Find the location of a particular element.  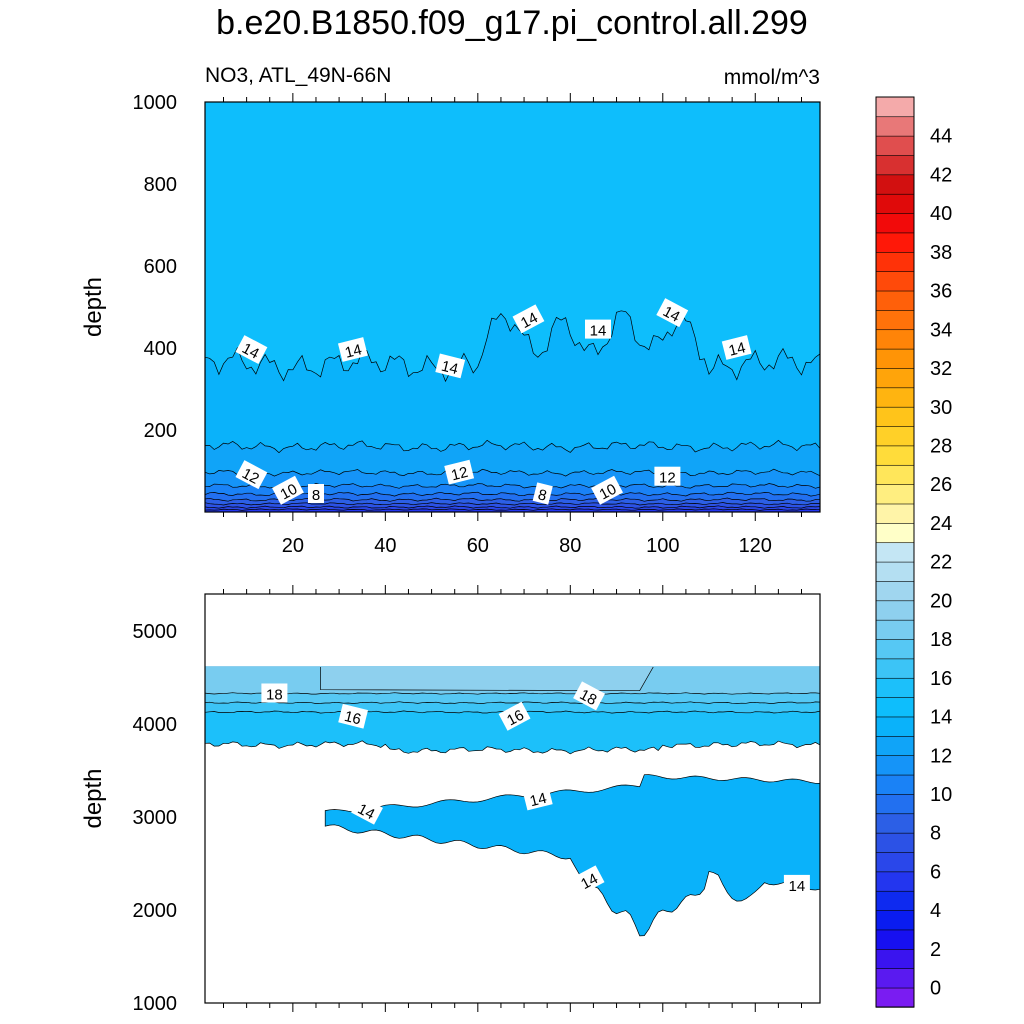

colorbar-label: 44 is located at coordinates (941, 137).